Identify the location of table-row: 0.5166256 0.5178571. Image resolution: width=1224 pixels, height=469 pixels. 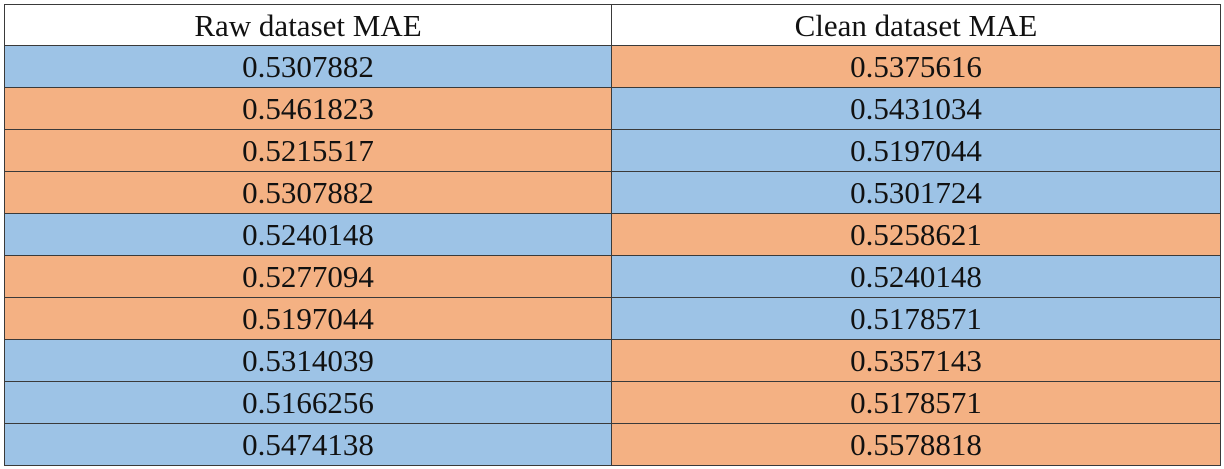
(612, 402).